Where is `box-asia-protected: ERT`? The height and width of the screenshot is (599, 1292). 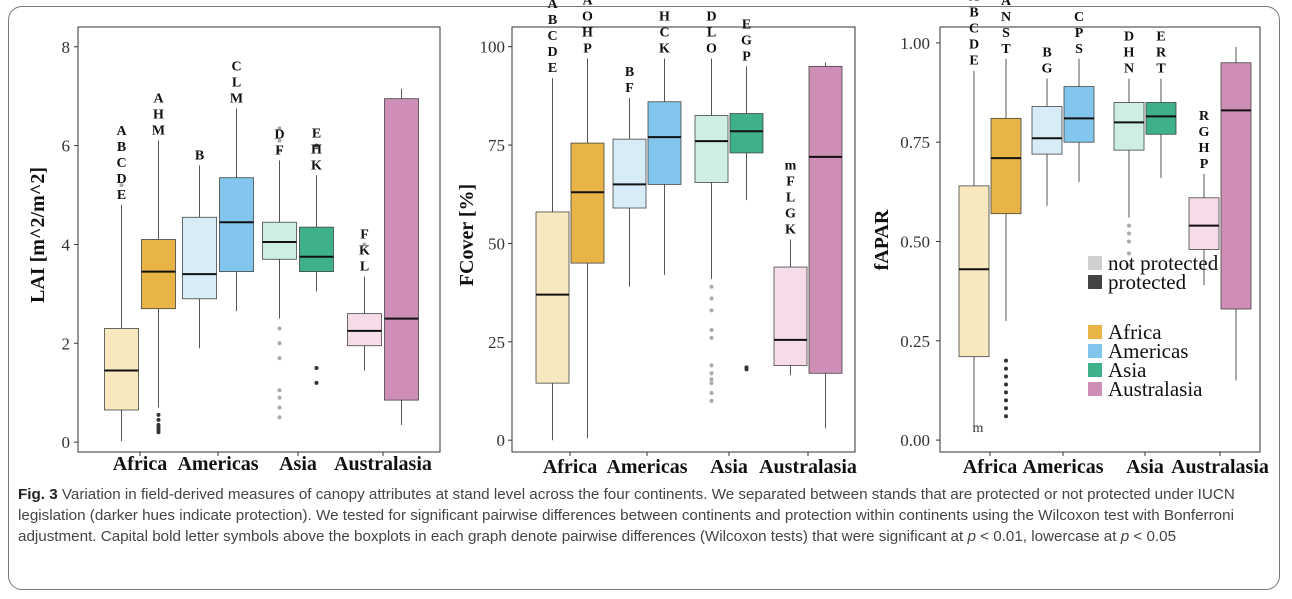
box-asia-protected: ERT is located at coordinates (1161, 104).